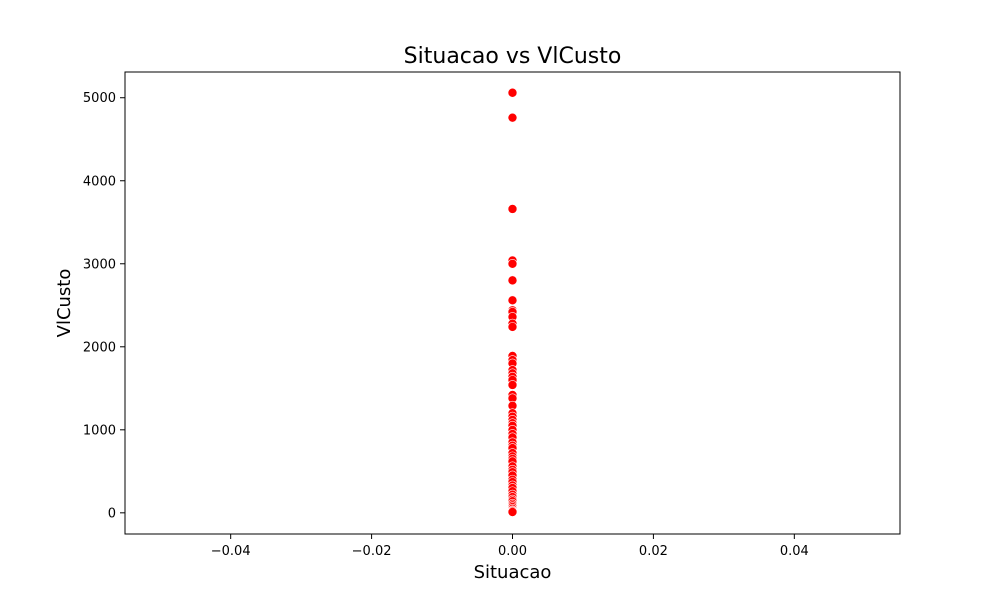 This screenshot has height=600, width=1000. What do you see at coordinates (64, 303) in the screenshot?
I see `y-axis-label: VlCusto` at bounding box center [64, 303].